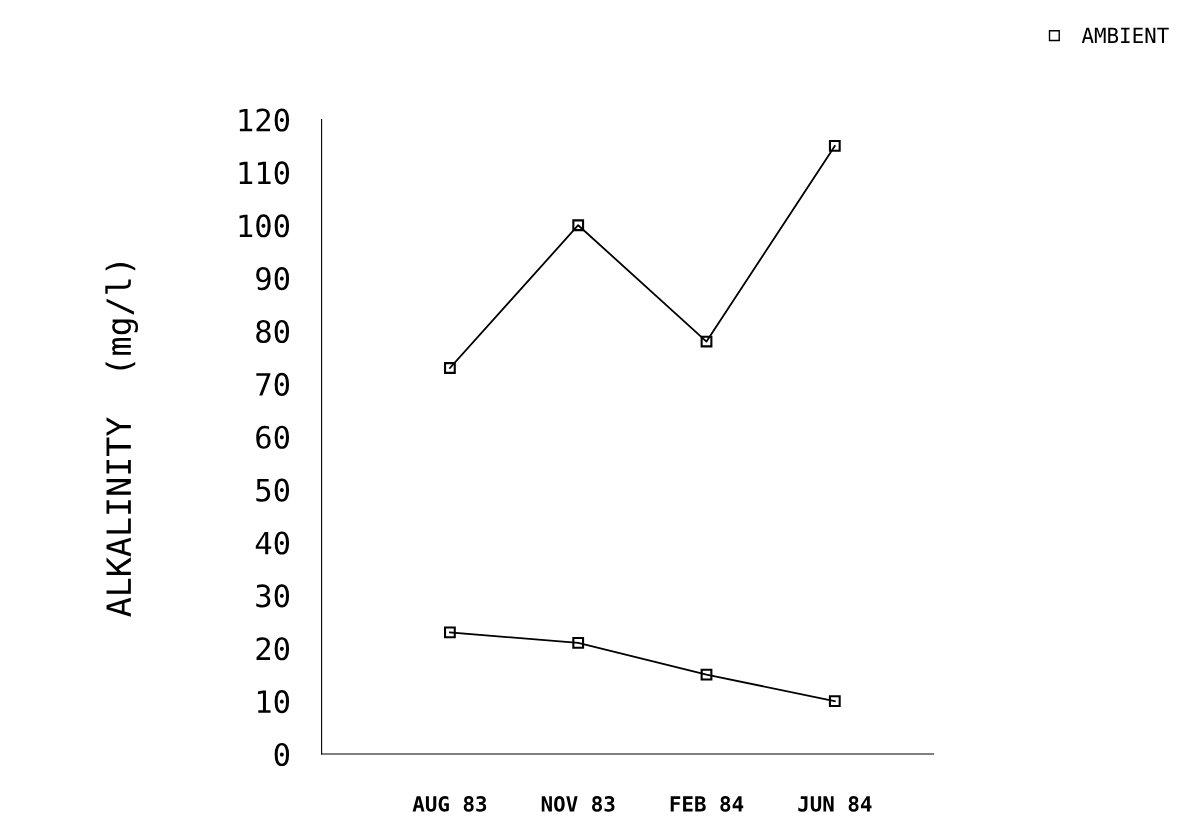 The width and height of the screenshot is (1200, 824). I want to click on x-tick-label: AUG 83, so click(449, 803).